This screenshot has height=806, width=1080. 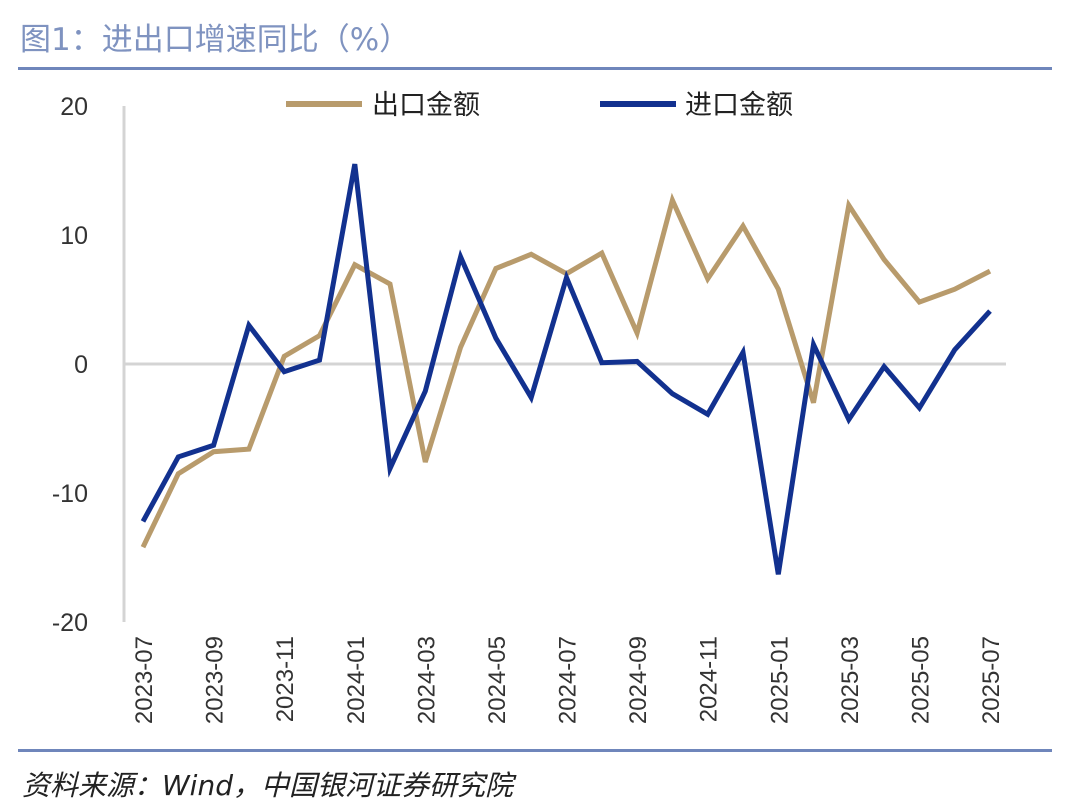 What do you see at coordinates (81, 365) in the screenshot?
I see `y-tick-label: 0` at bounding box center [81, 365].